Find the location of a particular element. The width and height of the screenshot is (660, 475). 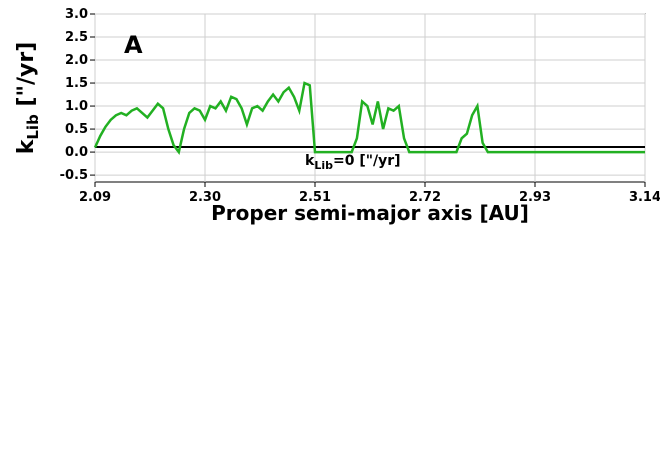

panel-a-annotation: kLib=0 ["/yr] is located at coordinates (353, 162).